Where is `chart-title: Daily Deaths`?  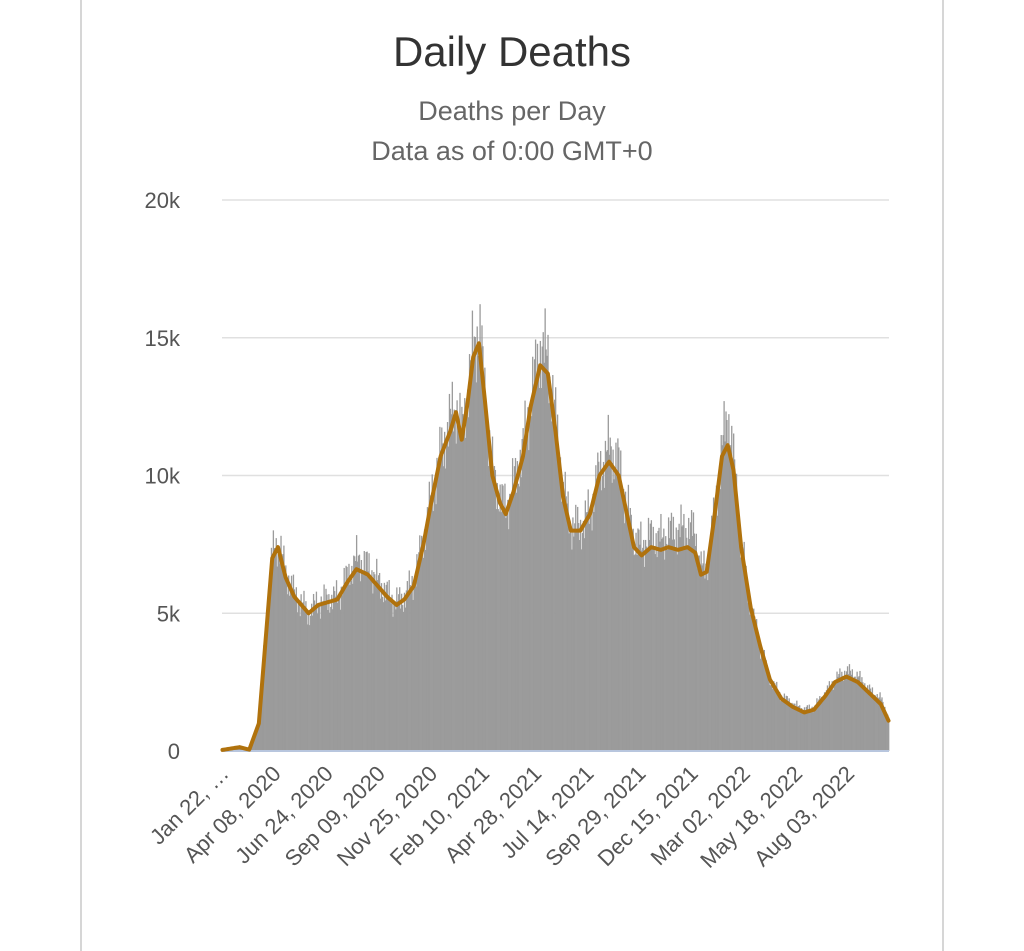
chart-title: Daily Deaths is located at coordinates (512, 51).